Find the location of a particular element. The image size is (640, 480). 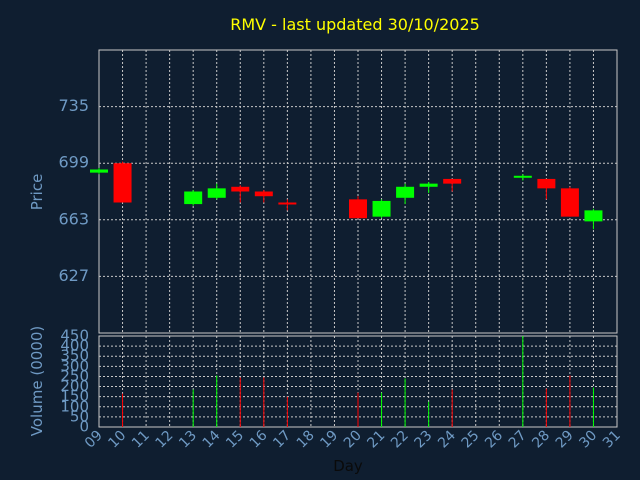

x-tick-label: 21 is located at coordinates (376, 440).